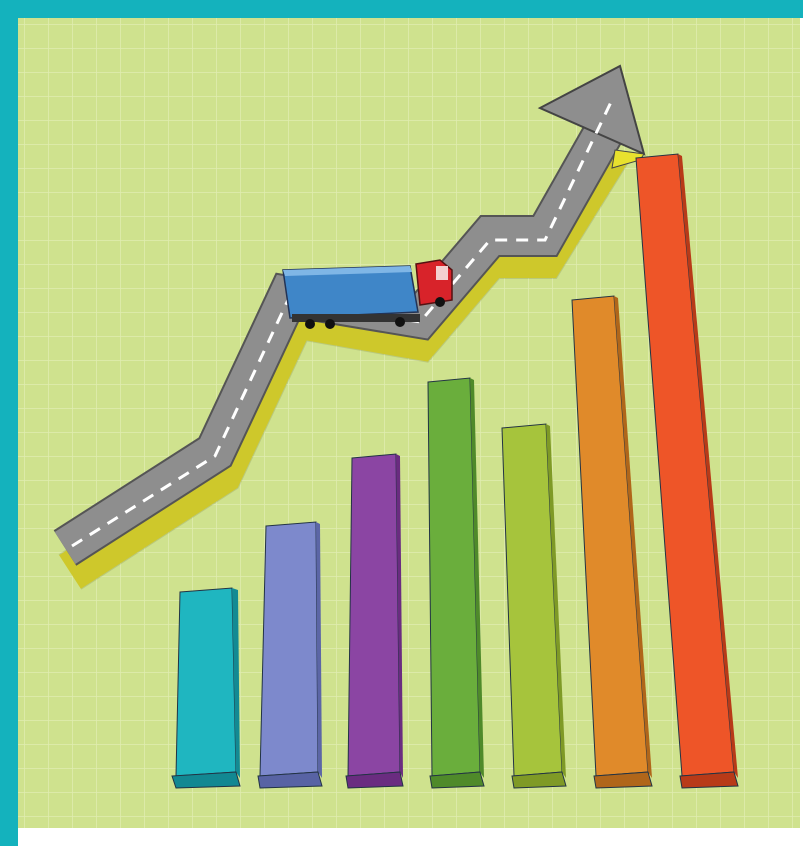 Image resolution: width=803 pixels, height=846 pixels. Describe the element at coordinates (9, 423) in the screenshot. I see `frame-left` at that location.